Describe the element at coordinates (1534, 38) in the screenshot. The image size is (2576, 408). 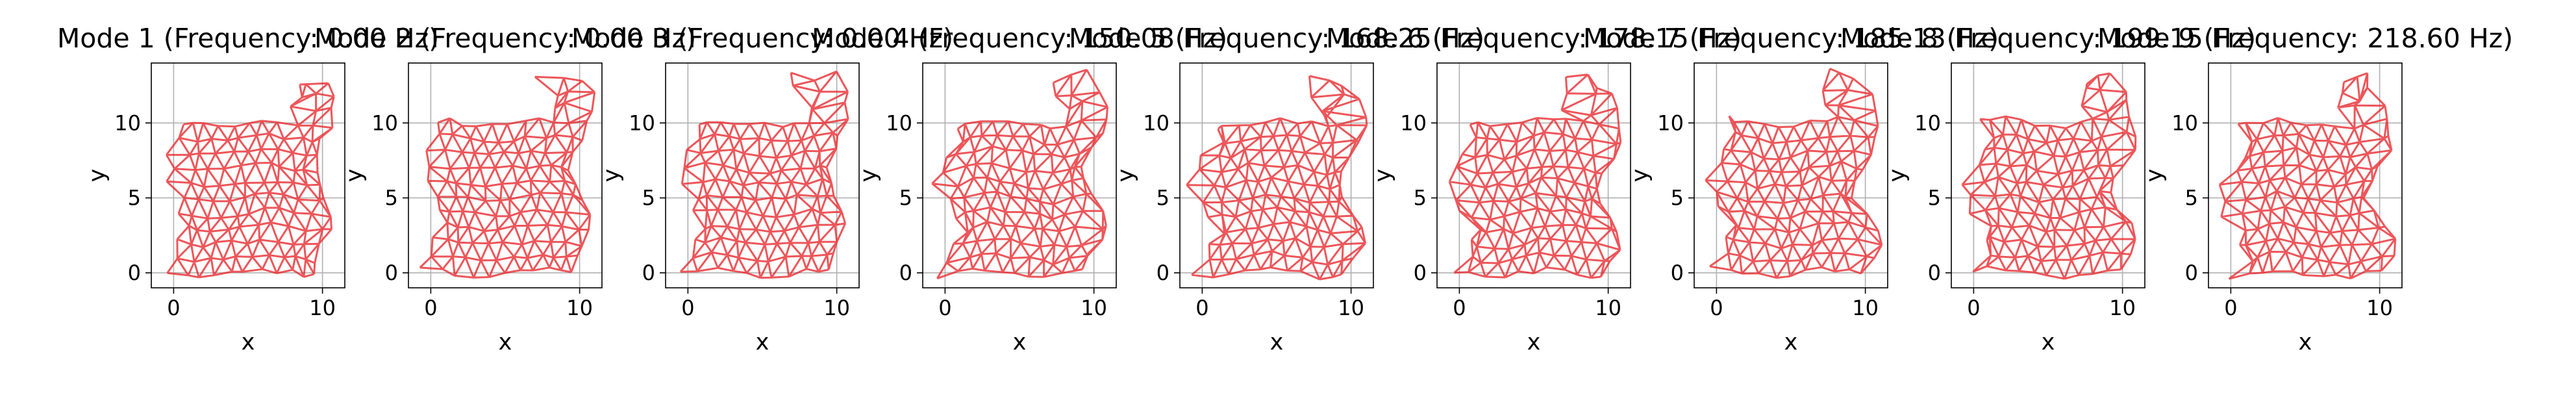
I see `subplot-title: Mode 6 (Frequency: 178.15 Hz)` at that location.